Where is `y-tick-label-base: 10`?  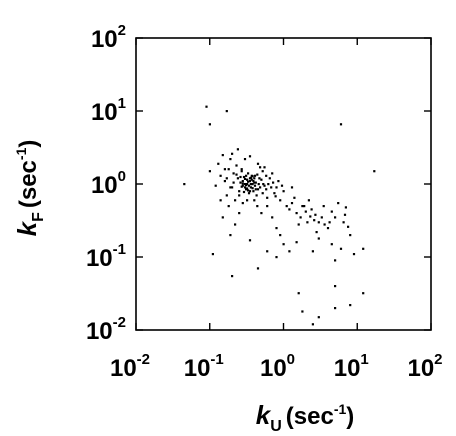 y-tick-label-base: 10 is located at coordinates (104, 112).